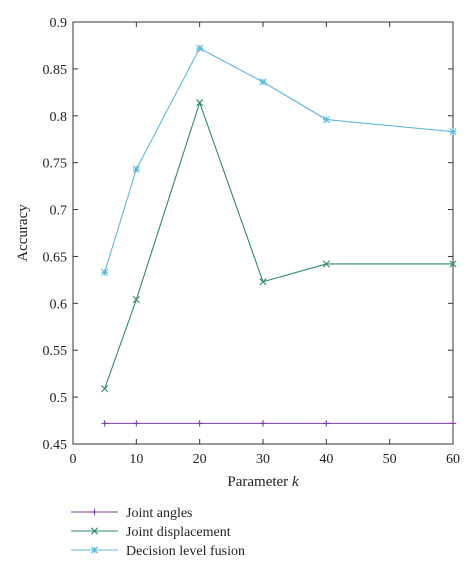 This screenshot has width=474, height=572. Describe the element at coordinates (59, 23) in the screenshot. I see `y-tick-label: 0.9` at that location.